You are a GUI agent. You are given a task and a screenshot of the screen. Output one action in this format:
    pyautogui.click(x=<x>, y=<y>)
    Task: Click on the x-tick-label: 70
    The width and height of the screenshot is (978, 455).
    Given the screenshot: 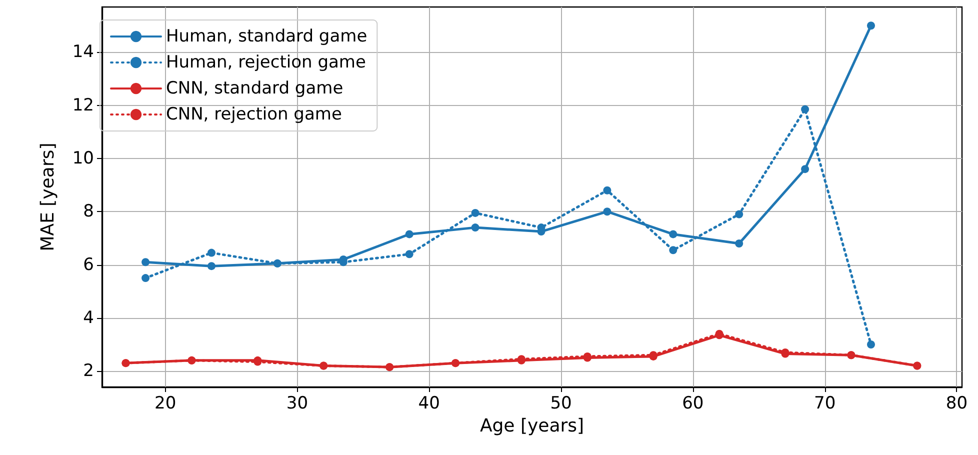 What is the action you would take?
    pyautogui.click(x=825, y=404)
    